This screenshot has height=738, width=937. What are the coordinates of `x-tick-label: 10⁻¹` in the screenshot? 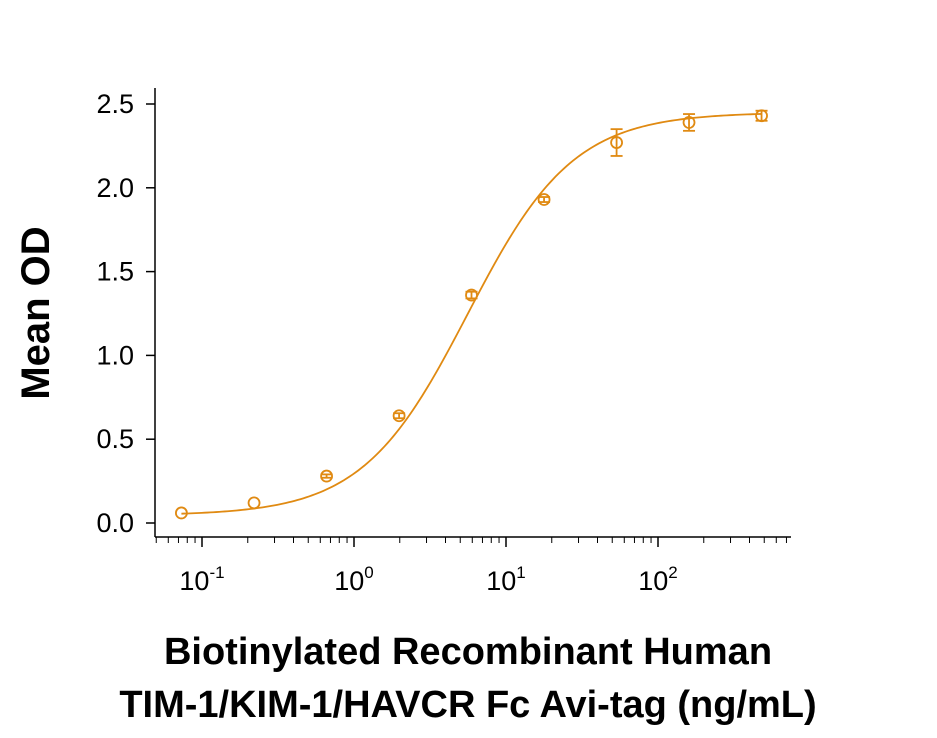 It's located at (201, 579).